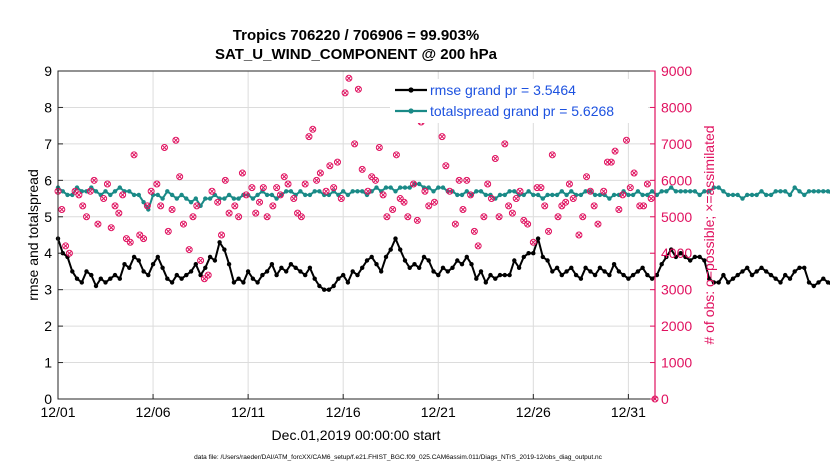 The height and width of the screenshot is (470, 830). I want to click on right-tick-label: 8000, so click(676, 107).